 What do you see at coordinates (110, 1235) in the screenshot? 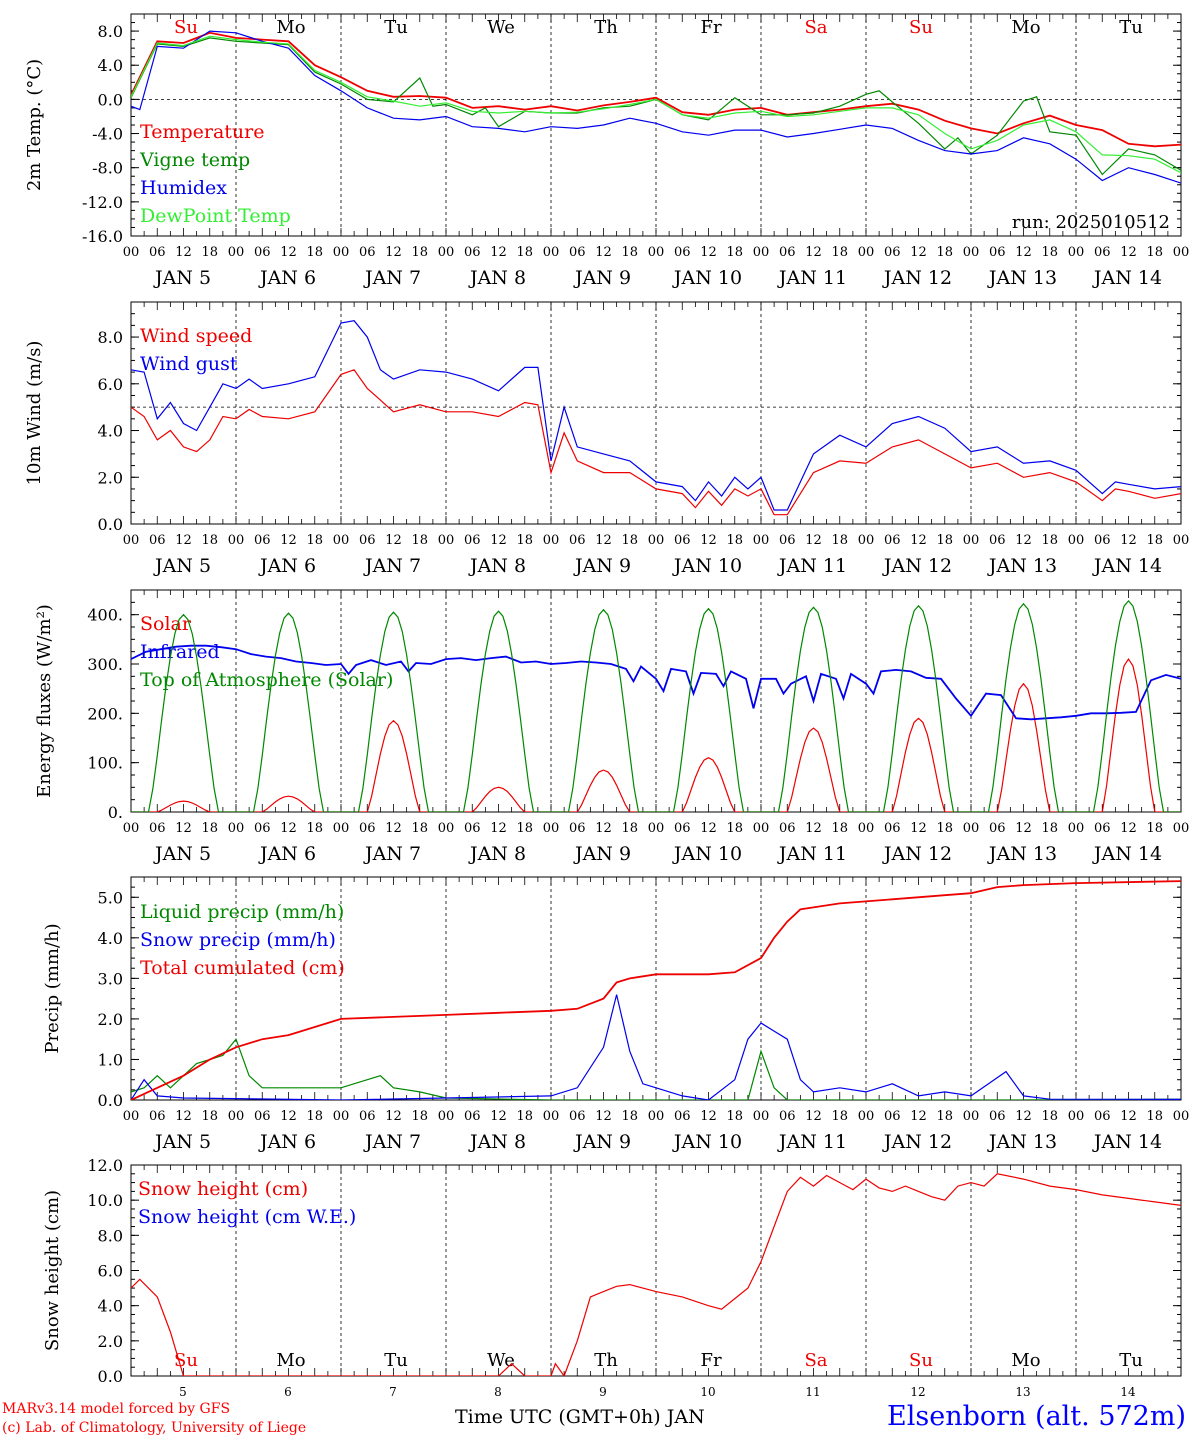
I see `y-tick-label: 8.0` at bounding box center [110, 1235].